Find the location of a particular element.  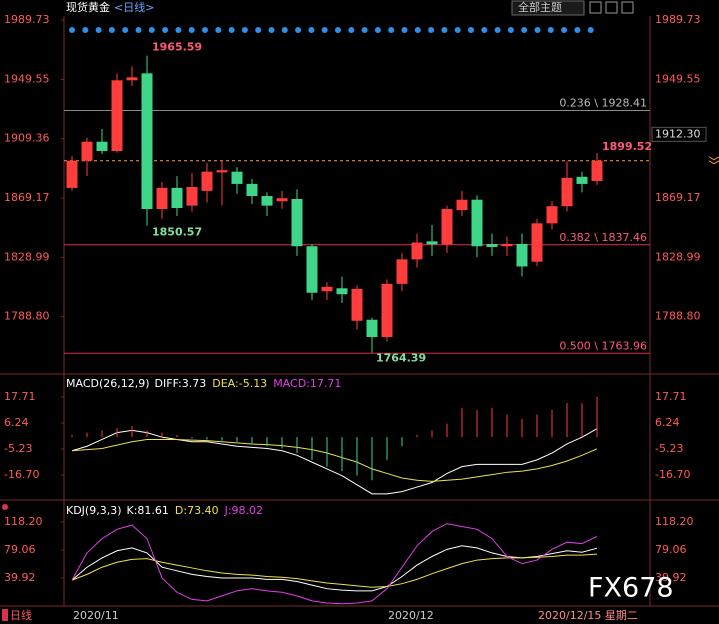

x-tick-label: 2020/12 is located at coordinates (411, 615).